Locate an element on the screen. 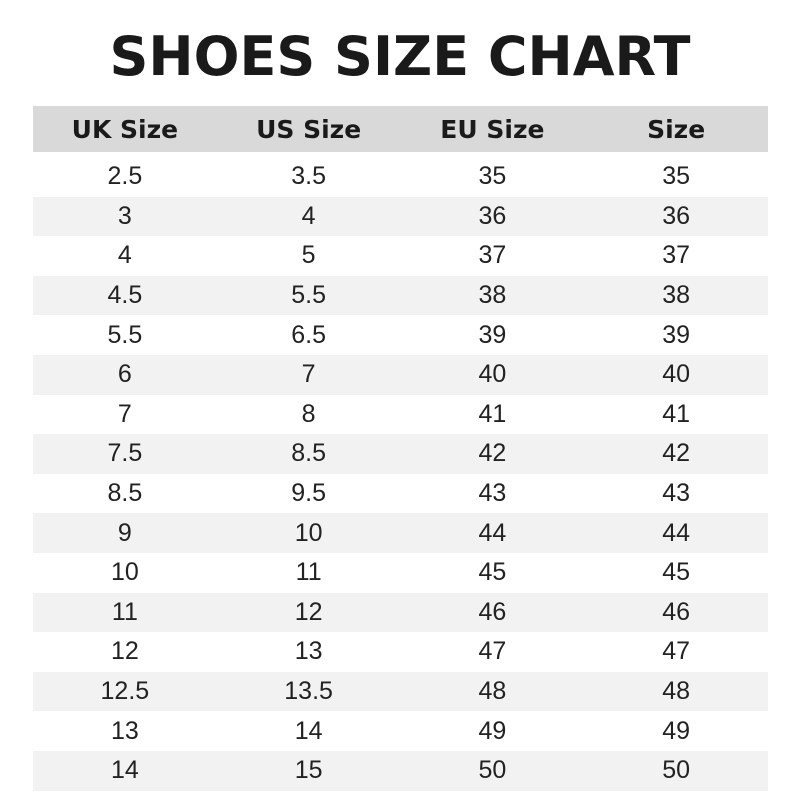  table-row: 2.5 3.5 35 35 is located at coordinates (400, 177).